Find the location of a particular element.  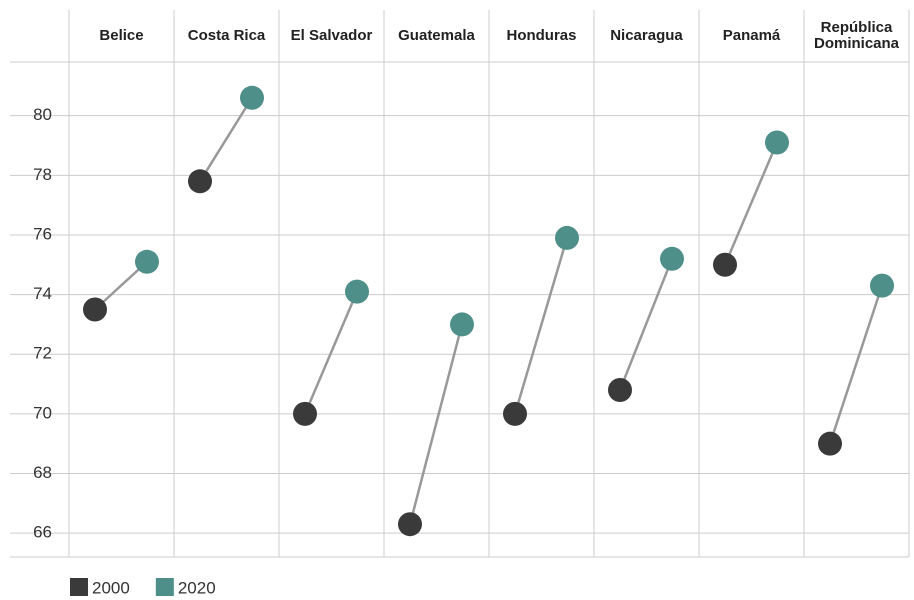

category-label: Belice is located at coordinates (121, 35).